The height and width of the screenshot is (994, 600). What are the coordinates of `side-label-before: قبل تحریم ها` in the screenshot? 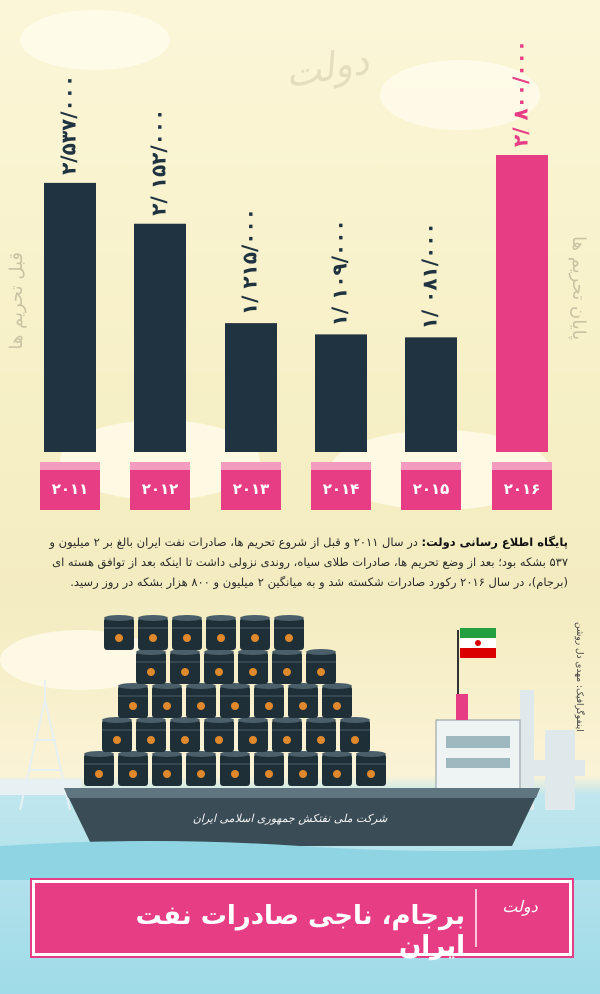 It's located at (16, 301).